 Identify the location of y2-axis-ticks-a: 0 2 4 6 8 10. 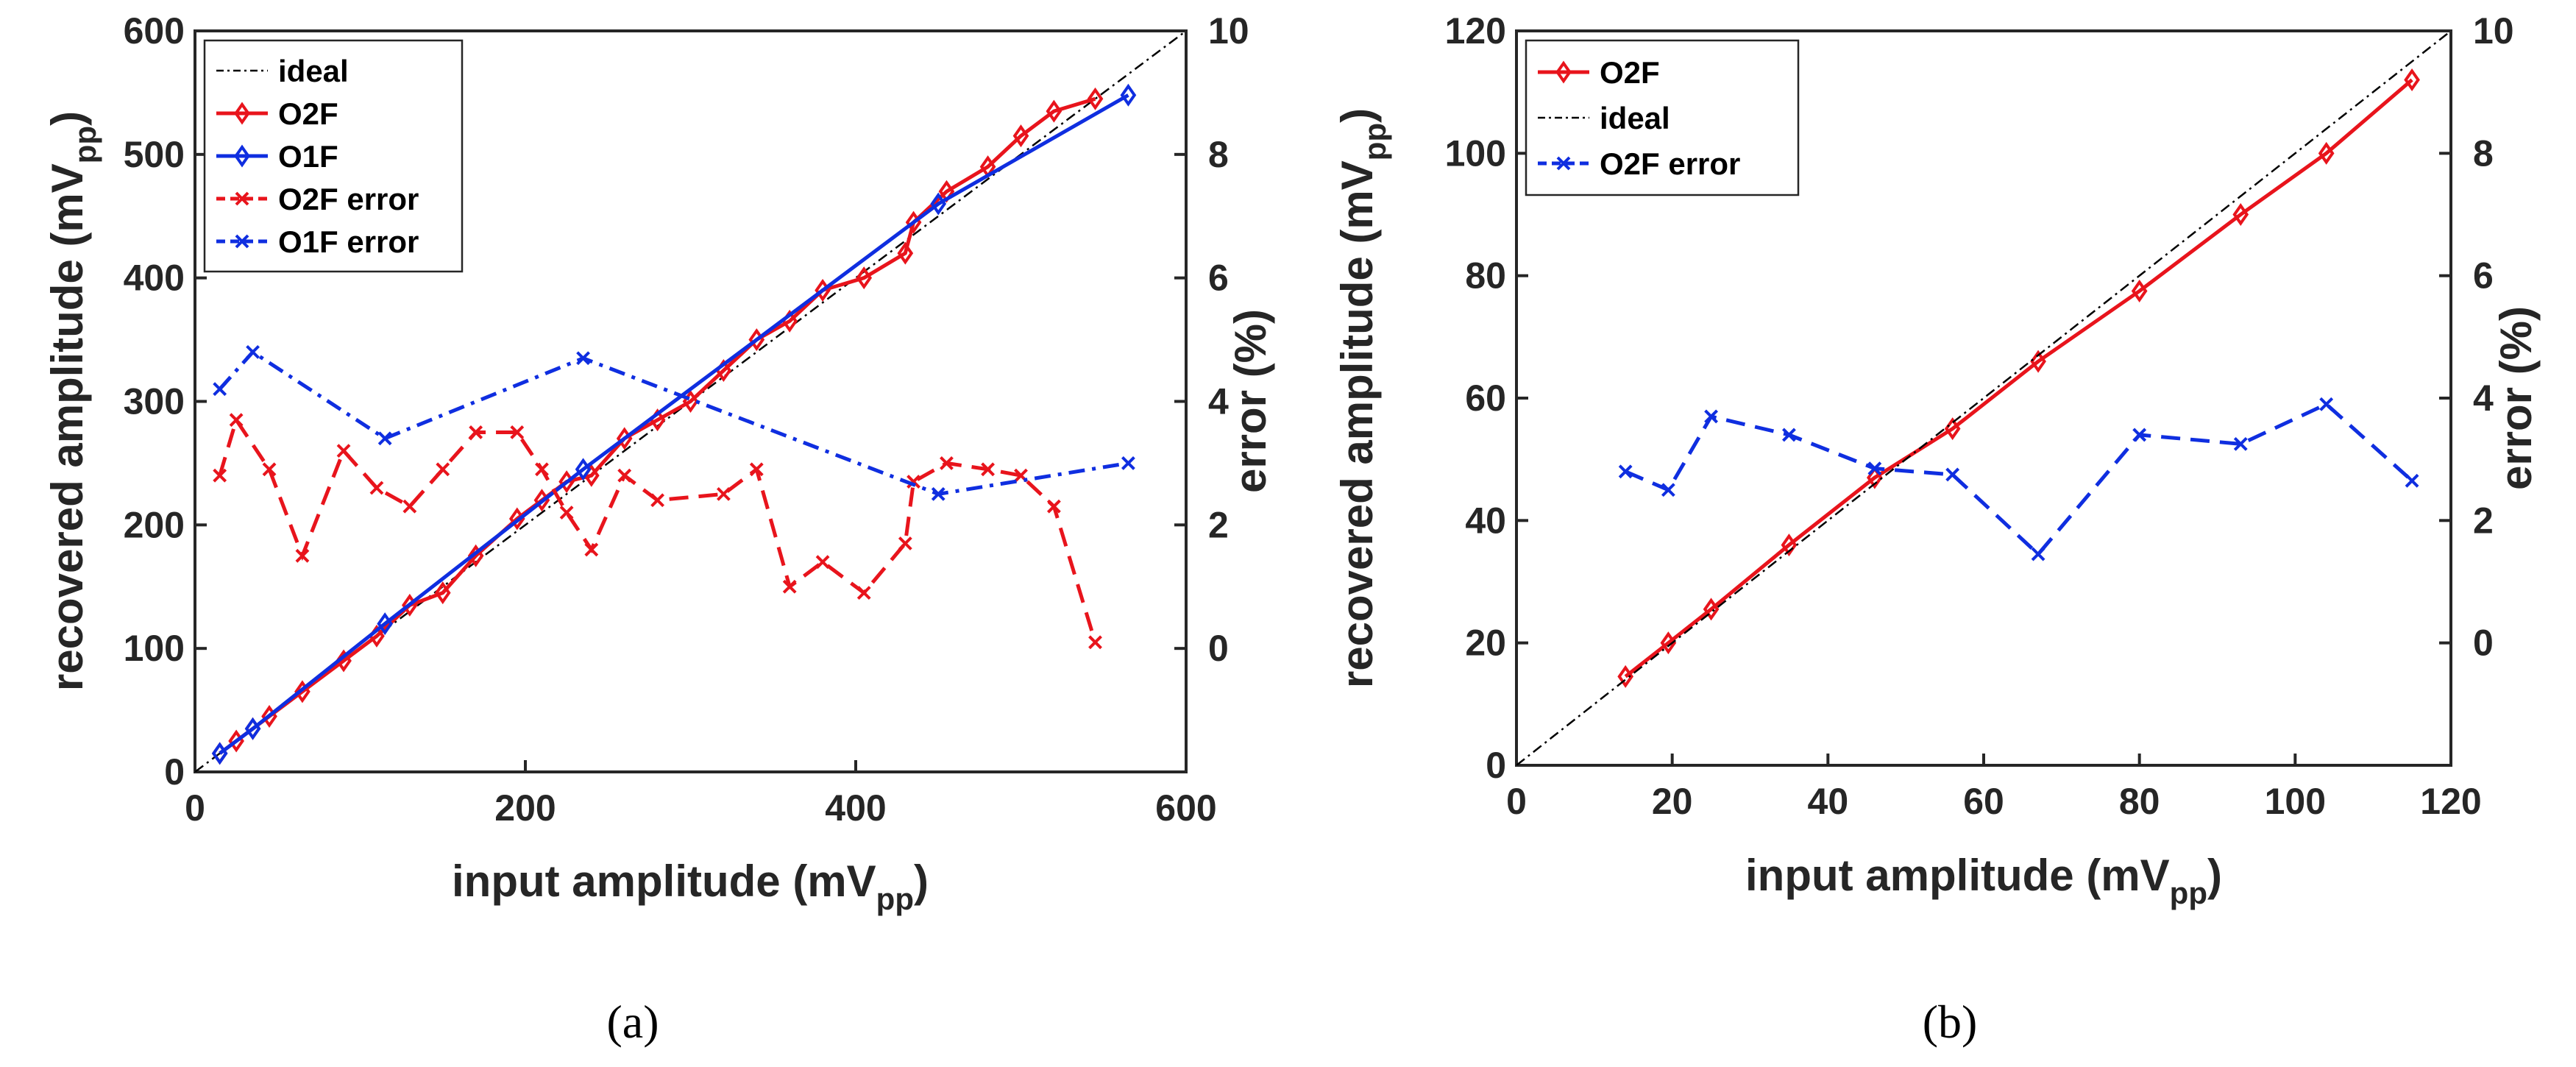
(1211, 339).